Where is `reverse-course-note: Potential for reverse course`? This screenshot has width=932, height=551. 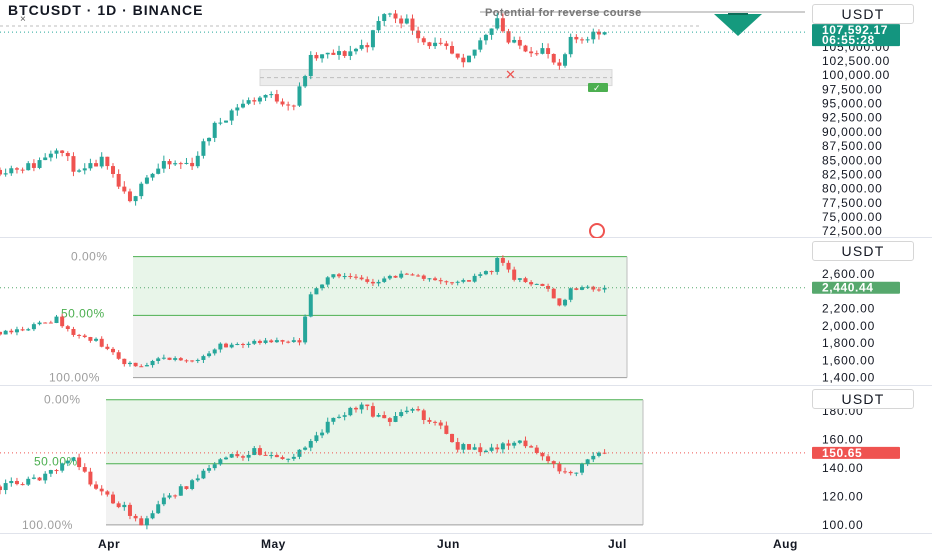
reverse-course-note: Potential for reverse course is located at coordinates (563, 13).